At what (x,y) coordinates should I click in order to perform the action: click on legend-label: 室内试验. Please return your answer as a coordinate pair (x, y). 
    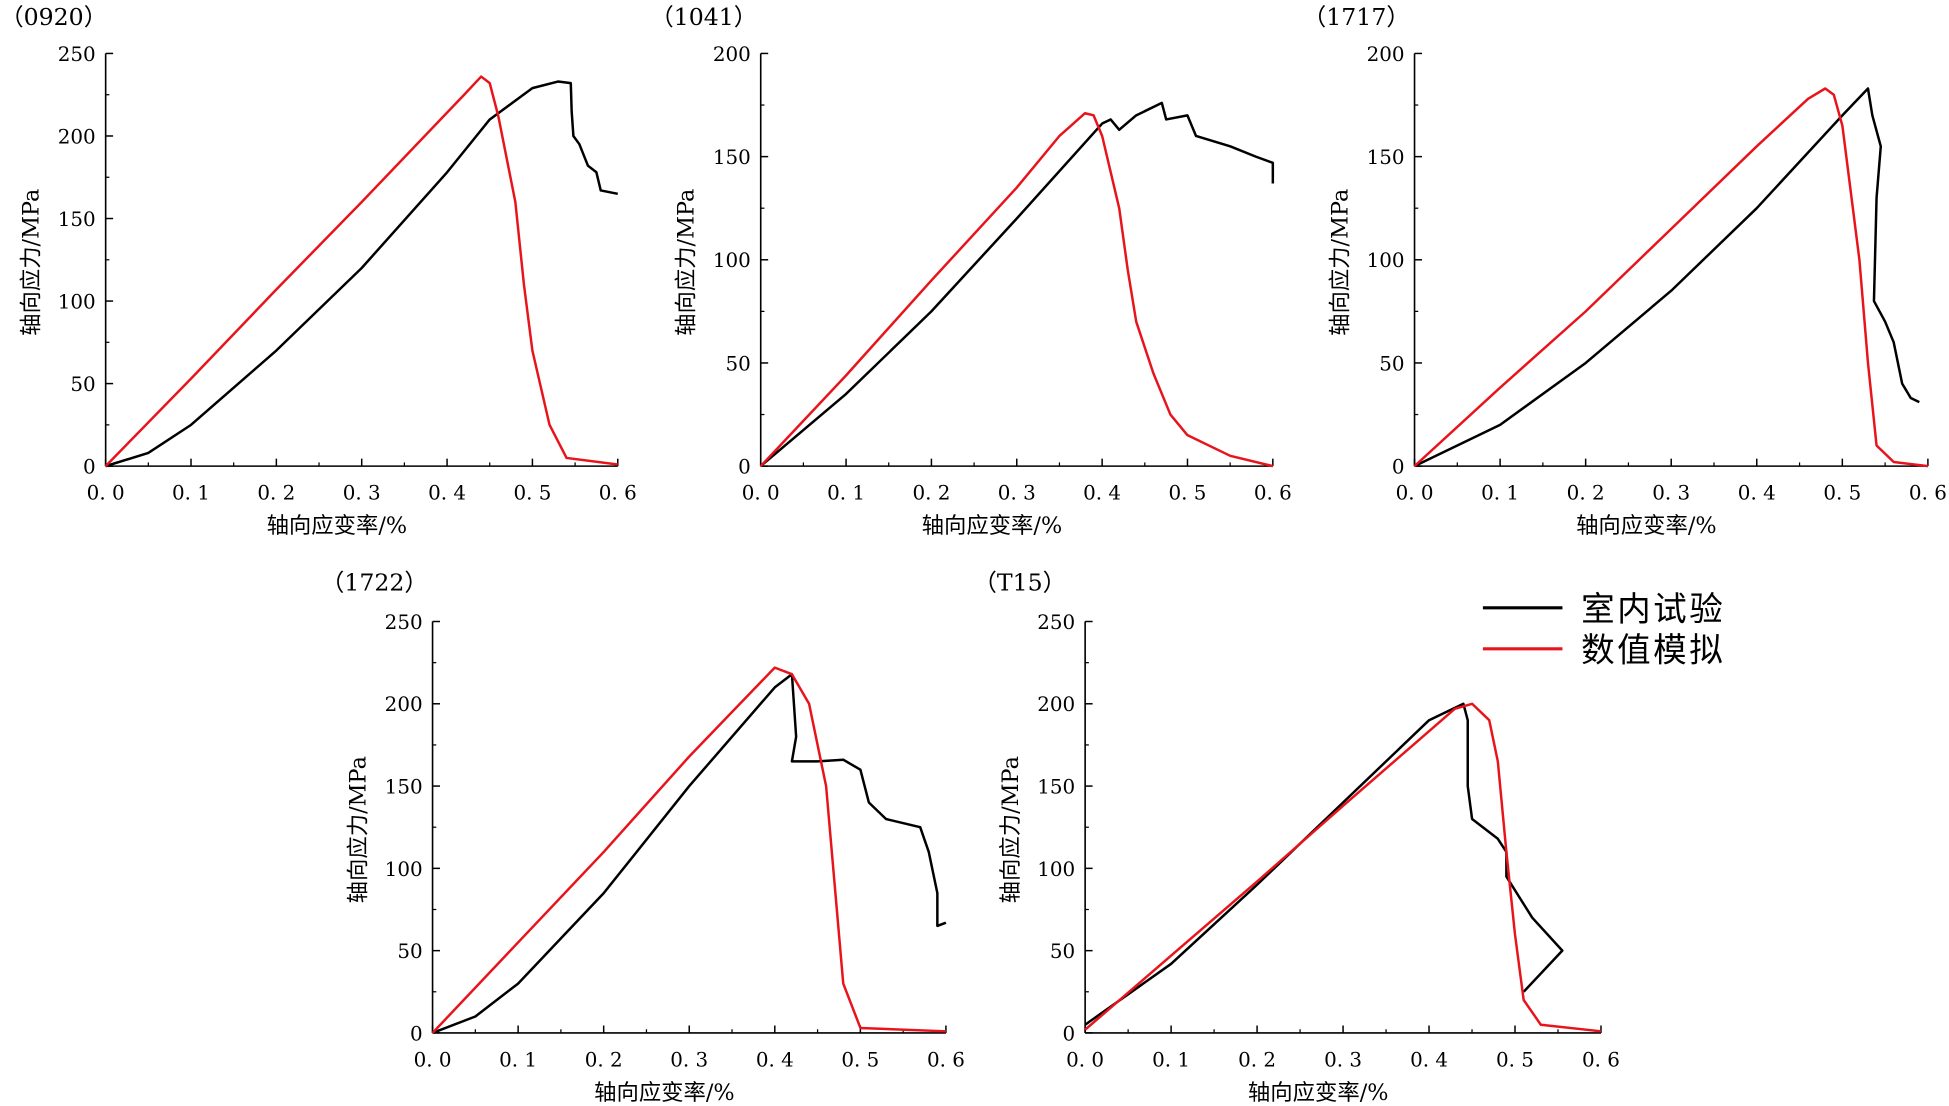
    Looking at the image, I should click on (1653, 608).